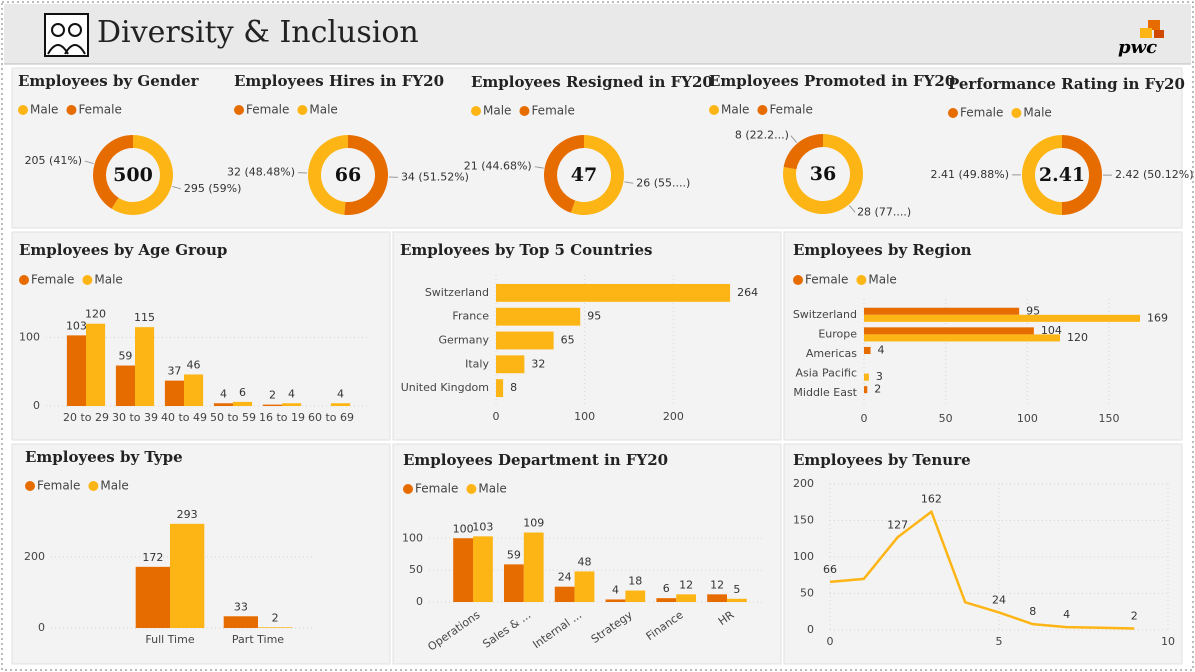  What do you see at coordinates (831, 353) in the screenshot?
I see `y-tick-label: Americas` at bounding box center [831, 353].